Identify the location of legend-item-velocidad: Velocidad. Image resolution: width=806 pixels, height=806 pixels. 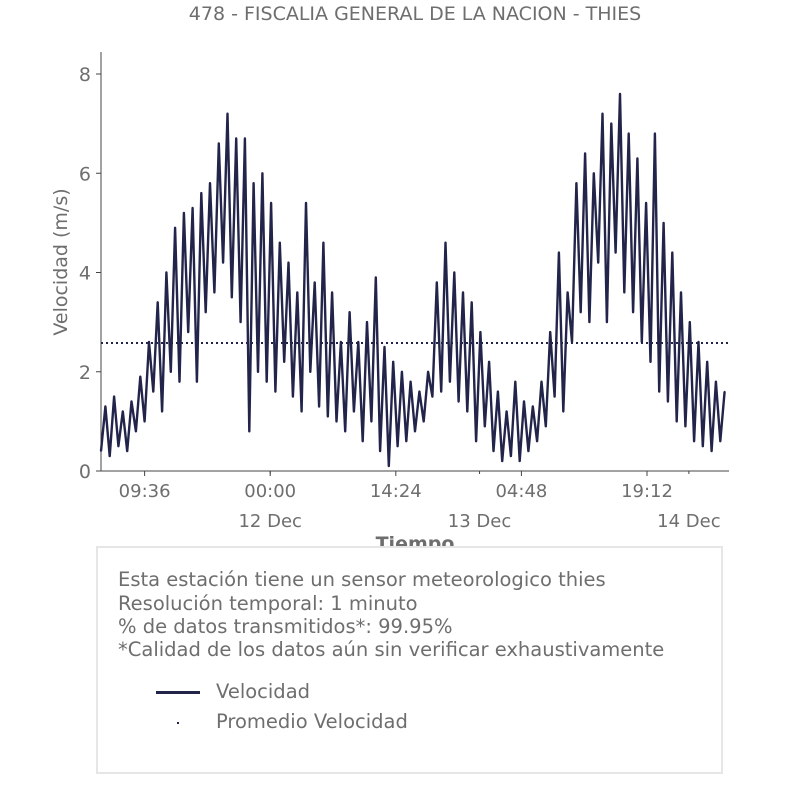
(263, 691).